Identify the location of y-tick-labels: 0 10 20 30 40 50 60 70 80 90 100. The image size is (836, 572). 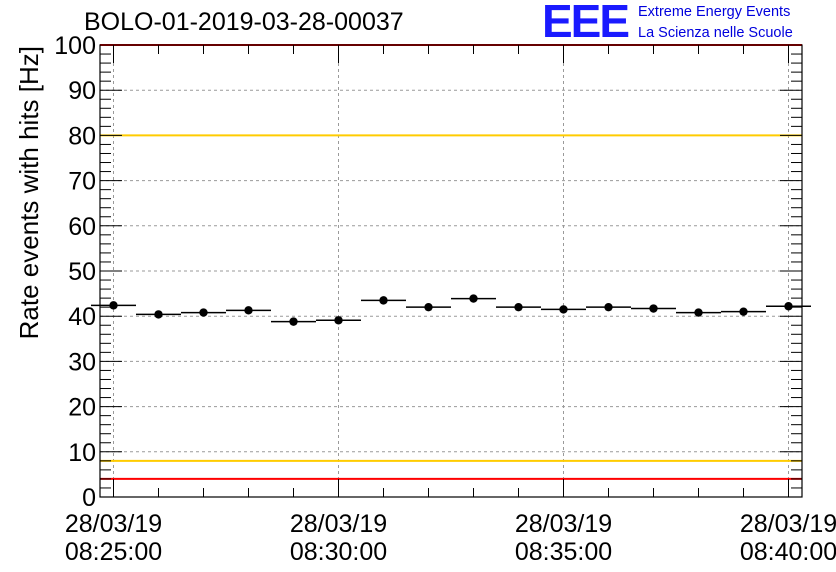
(75, 272).